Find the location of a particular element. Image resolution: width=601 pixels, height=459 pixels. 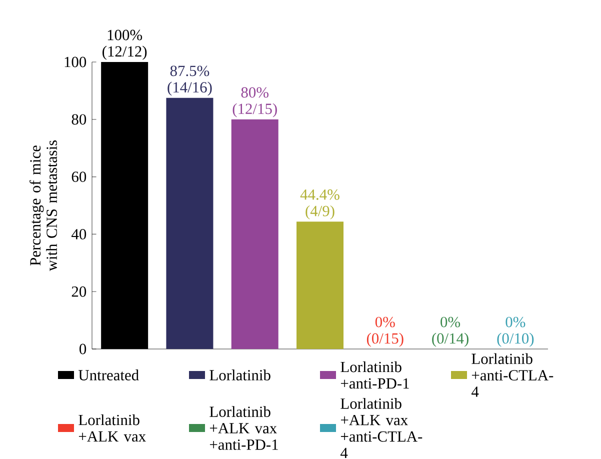

y-tick-label: 80 is located at coordinates (79, 119).